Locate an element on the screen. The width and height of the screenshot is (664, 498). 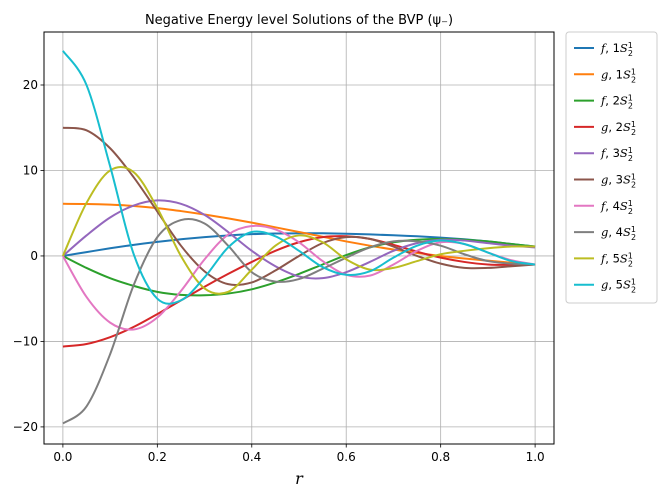
legend-entry: g, 1S1 2 is located at coordinates (605, 75).